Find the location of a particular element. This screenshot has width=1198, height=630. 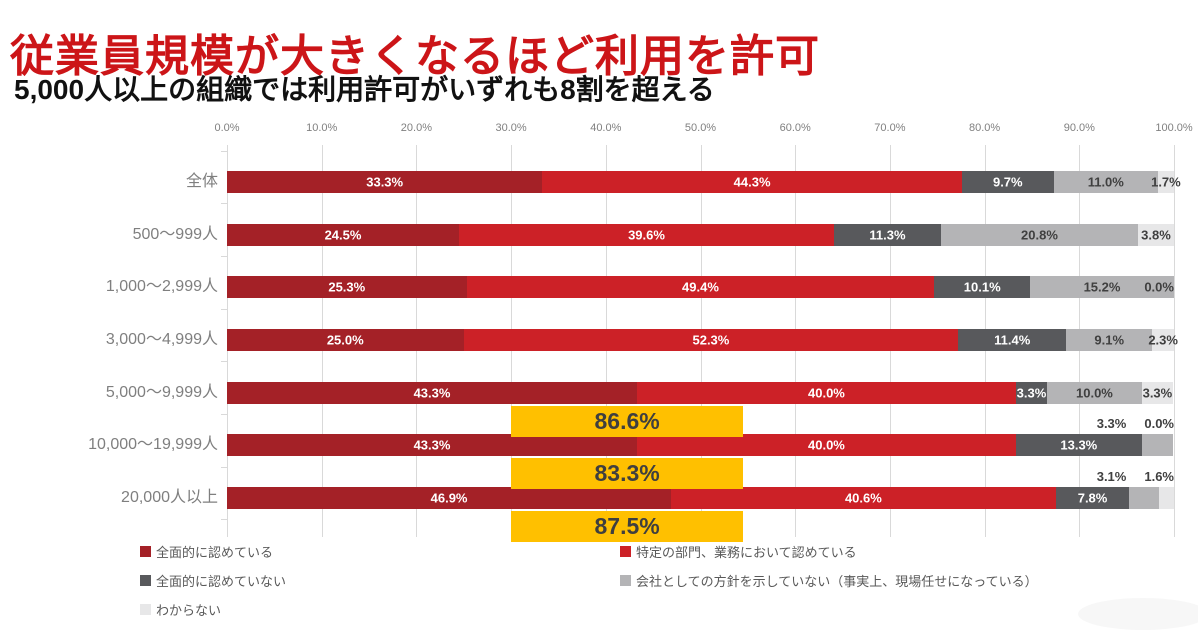

table-row: 全体 33.3% 44.3% 9.7% 11.0% 1.7% is located at coordinates (599, 176).